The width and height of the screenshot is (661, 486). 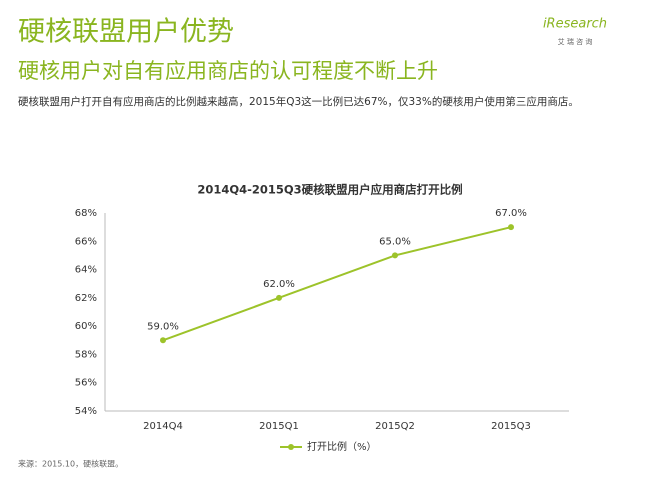 I want to click on y-tick-label: 64%, so click(x=86, y=270).